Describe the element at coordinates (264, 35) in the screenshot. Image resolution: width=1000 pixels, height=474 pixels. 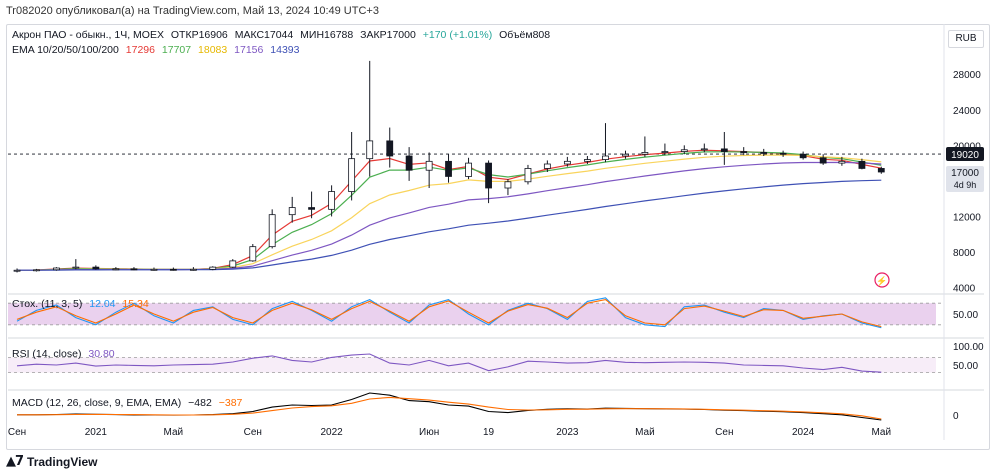
I see `legend-high: МАКС17044` at that location.